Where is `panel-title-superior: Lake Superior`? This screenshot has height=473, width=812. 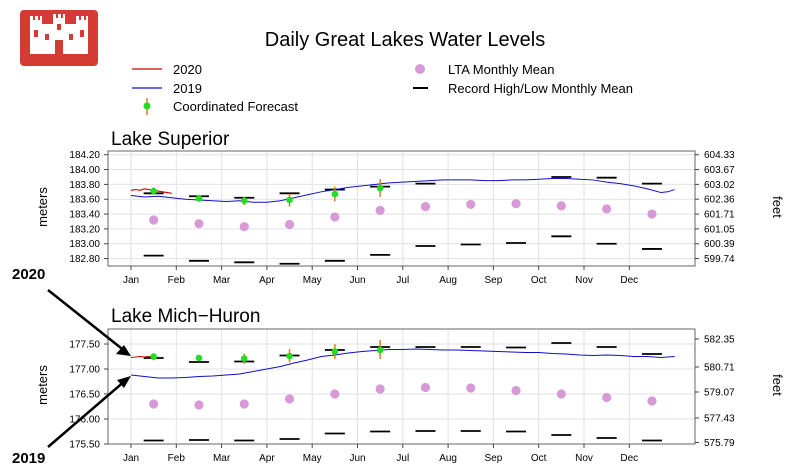 panel-title-superior: Lake Superior is located at coordinates (170, 139).